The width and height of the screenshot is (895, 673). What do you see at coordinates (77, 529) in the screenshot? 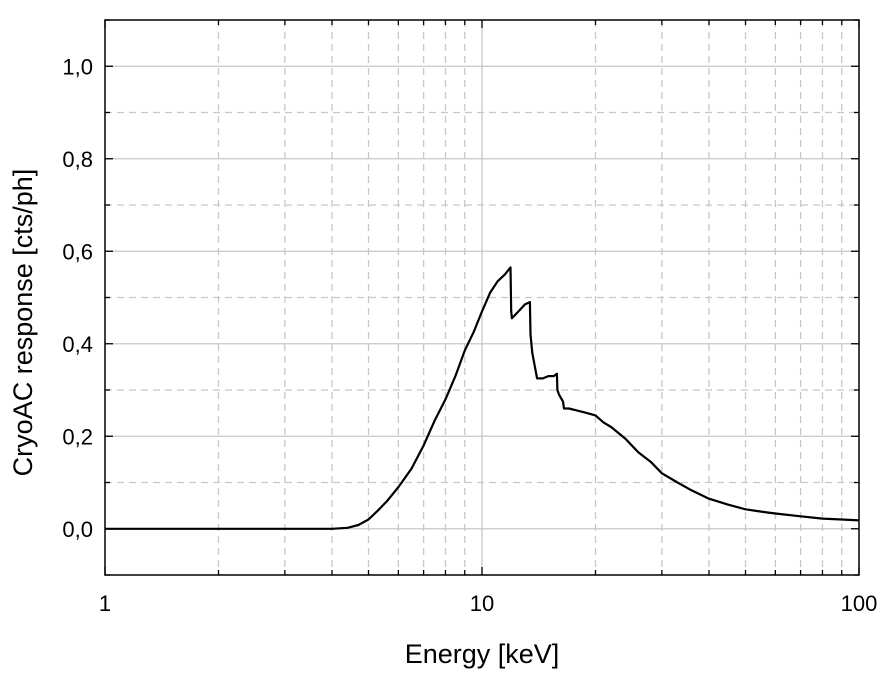
I see `y-tick-label: 0,0` at bounding box center [77, 529].